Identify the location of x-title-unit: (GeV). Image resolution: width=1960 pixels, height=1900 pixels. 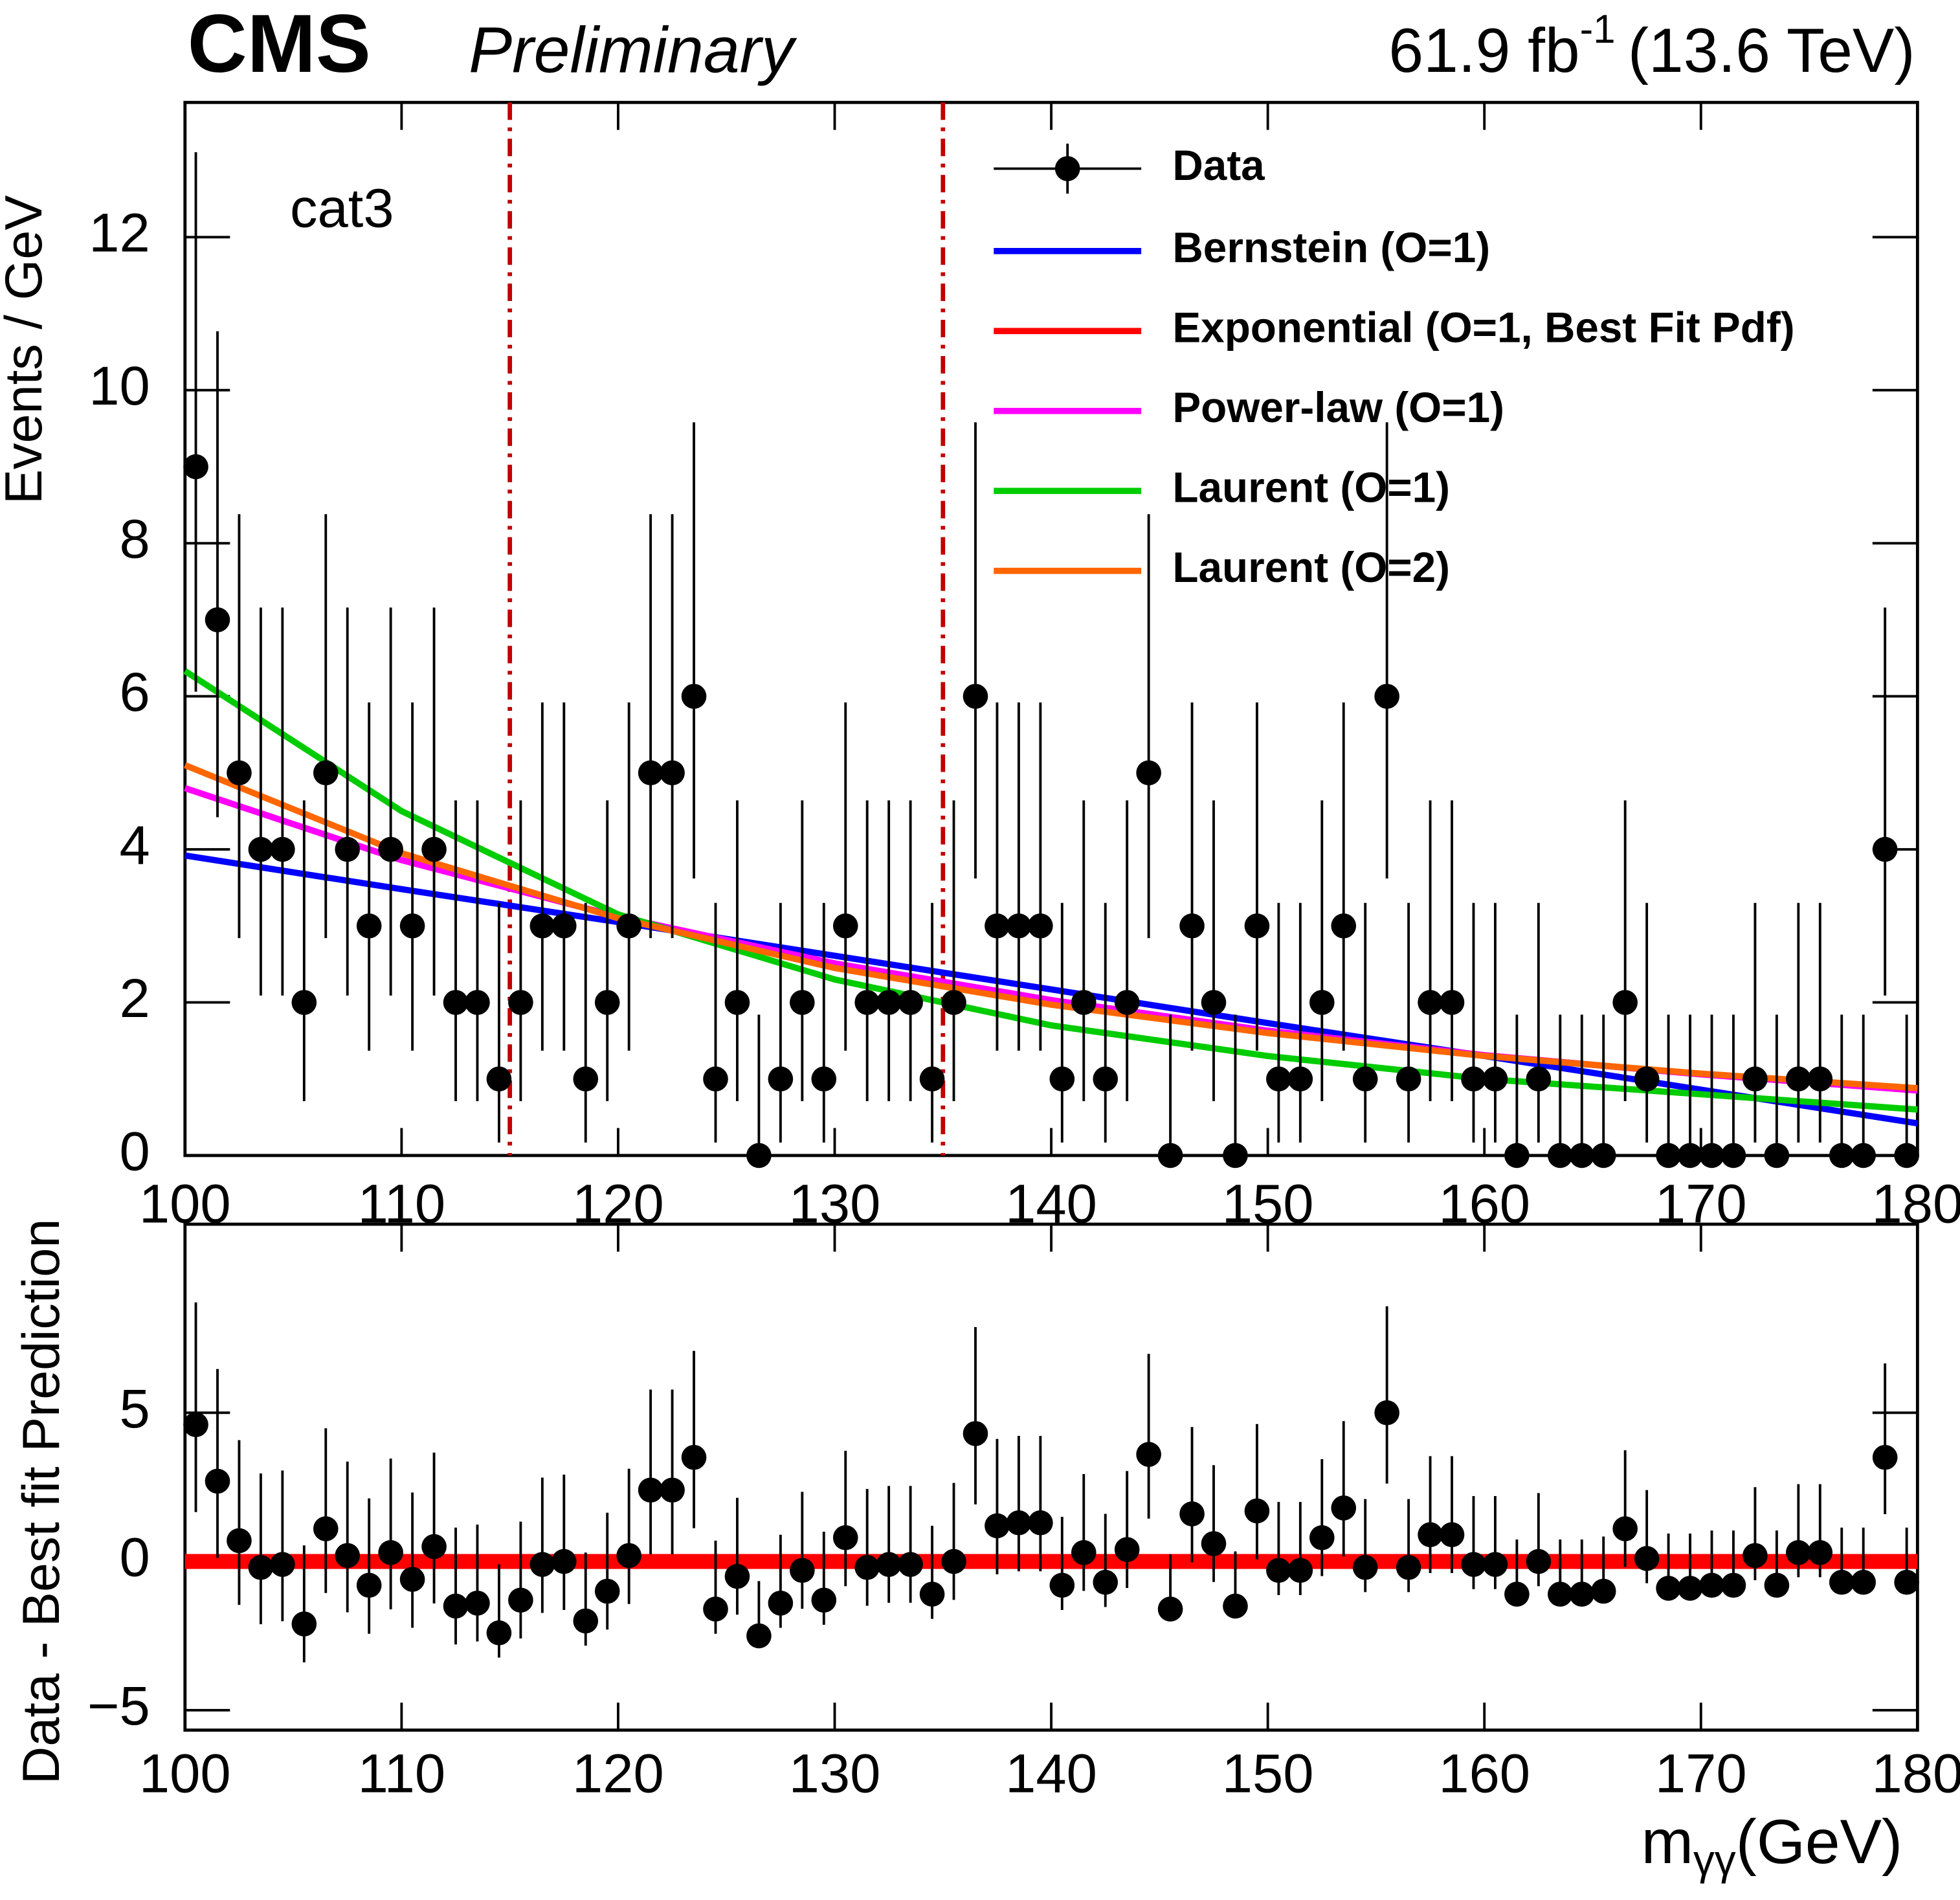
(1819, 1842).